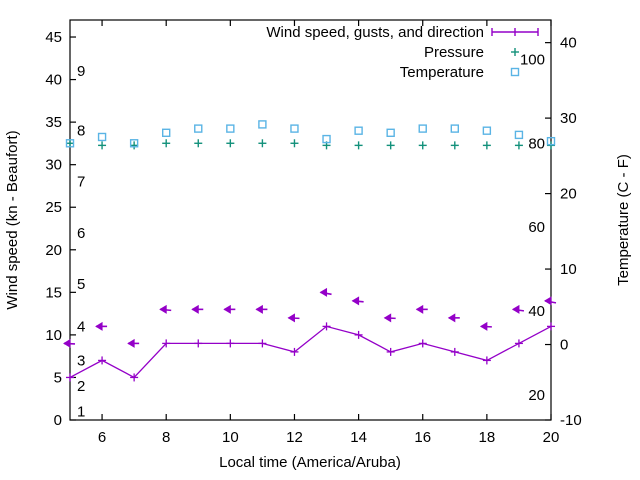 This screenshot has height=480, width=640. I want to click on x-tick-label: 16, so click(422, 437).